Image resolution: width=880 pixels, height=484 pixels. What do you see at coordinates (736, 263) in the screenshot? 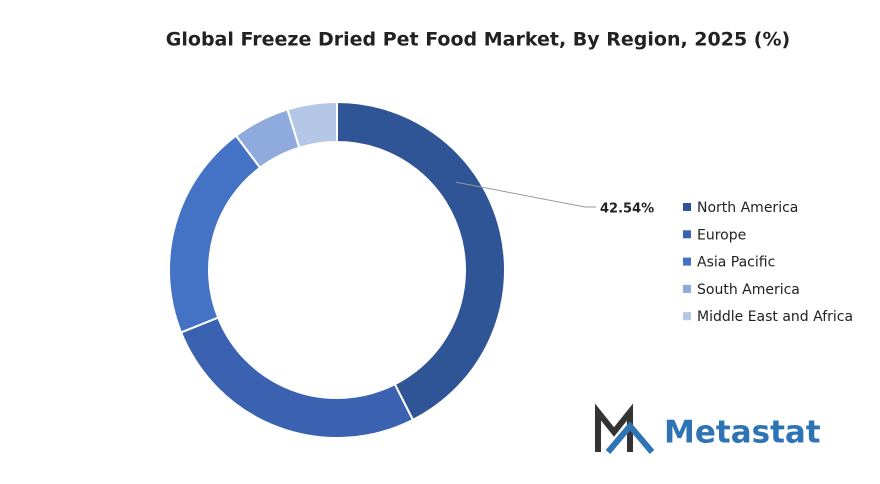
I see `legend-label: Asia Pacific` at bounding box center [736, 263].